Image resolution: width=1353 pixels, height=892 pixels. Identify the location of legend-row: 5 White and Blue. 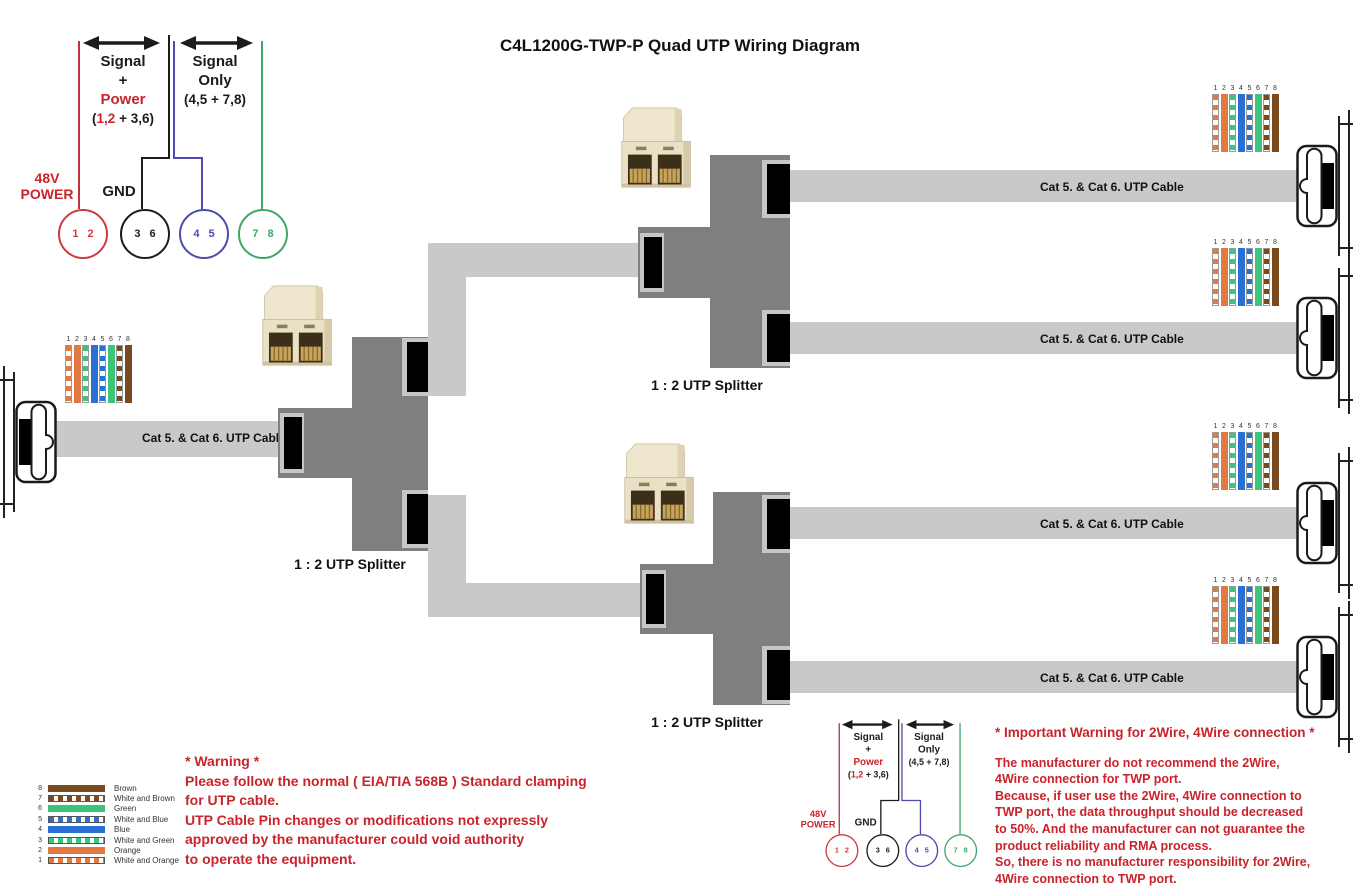
(103, 819).